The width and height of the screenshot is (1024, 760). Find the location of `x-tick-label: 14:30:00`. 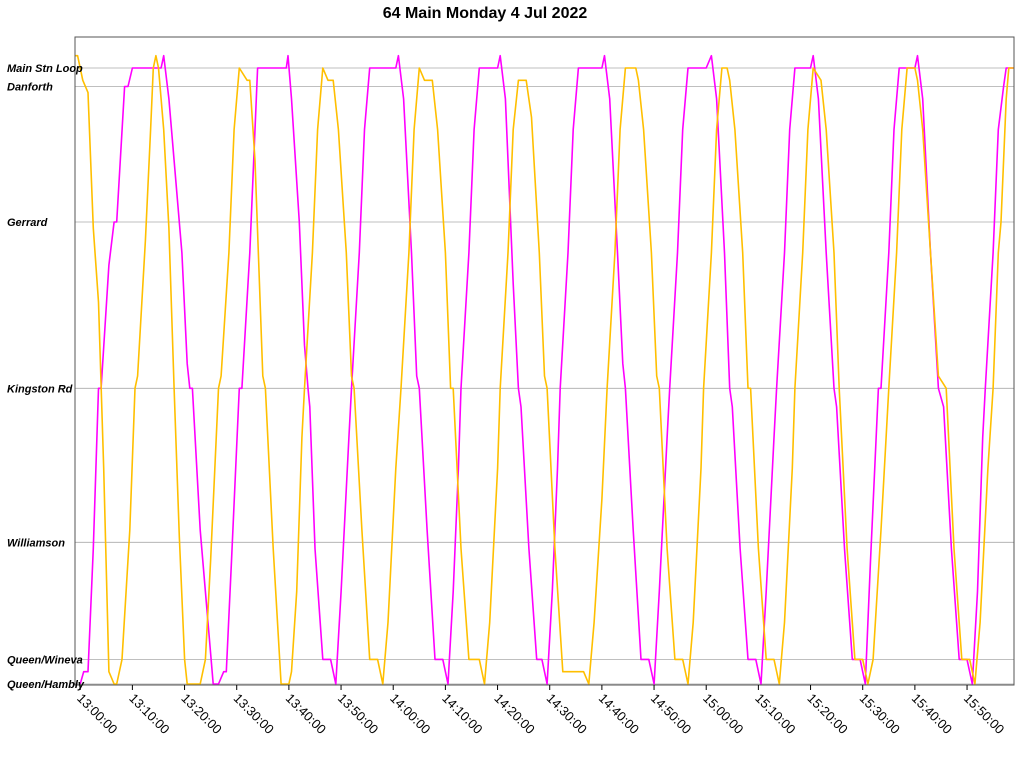

x-tick-label: 14:30:00 is located at coordinates (567, 714).